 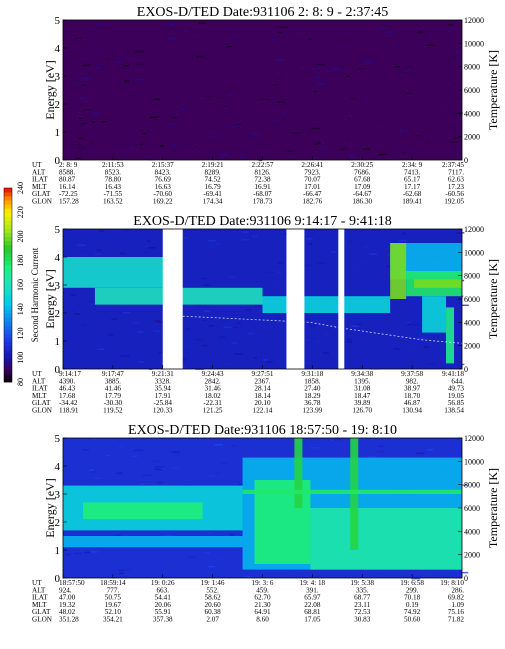 I want to click on y-tick-label: 0, so click(x=58, y=370).